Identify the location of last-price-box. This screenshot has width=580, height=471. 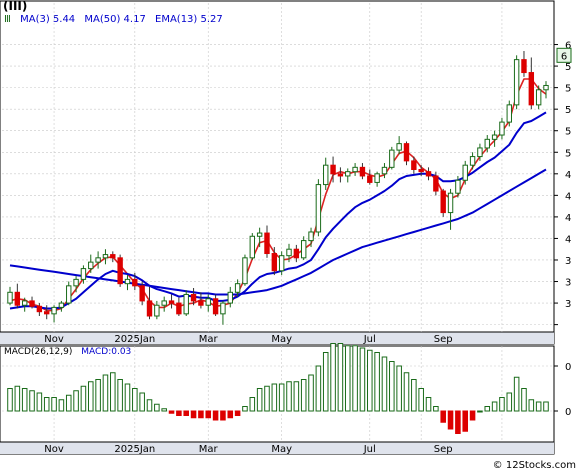
(564, 55).